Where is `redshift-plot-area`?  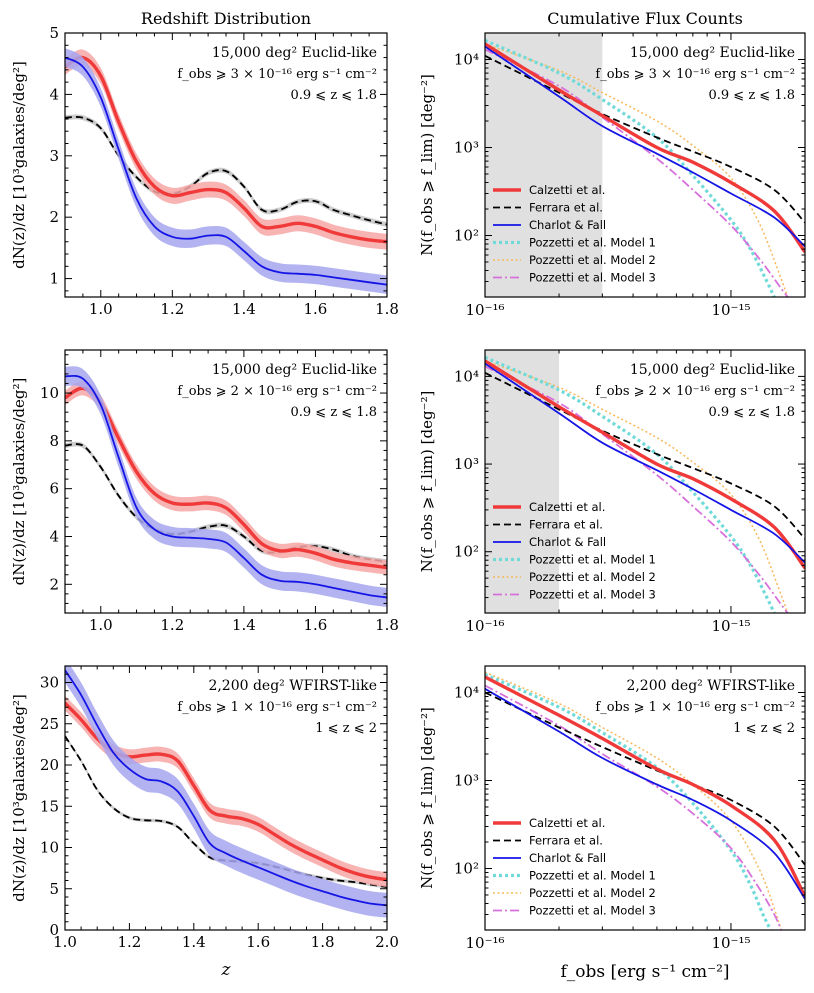 redshift-plot-area is located at coordinates (226, 792).